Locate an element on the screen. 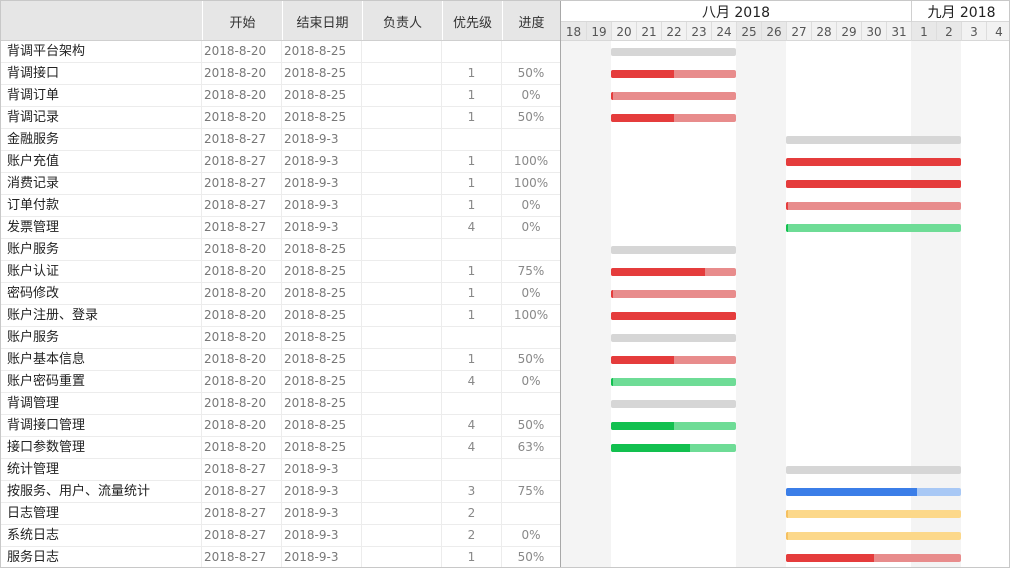 Image resolution: width=1010 pixels, height=568 pixels. timeline-day-header: 23 is located at coordinates (698, 31).